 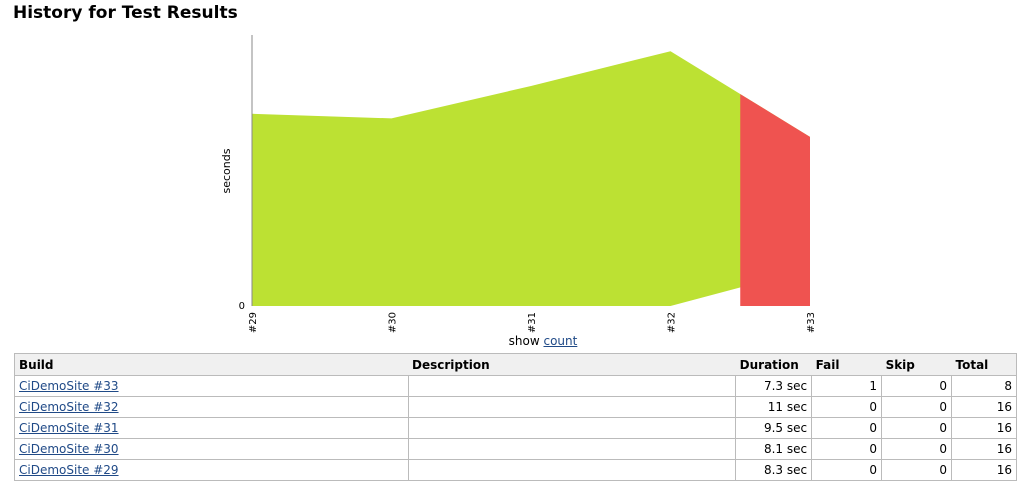 What do you see at coordinates (211, 470) in the screenshot?
I see `build-cell: CiDemoSite #29` at bounding box center [211, 470].